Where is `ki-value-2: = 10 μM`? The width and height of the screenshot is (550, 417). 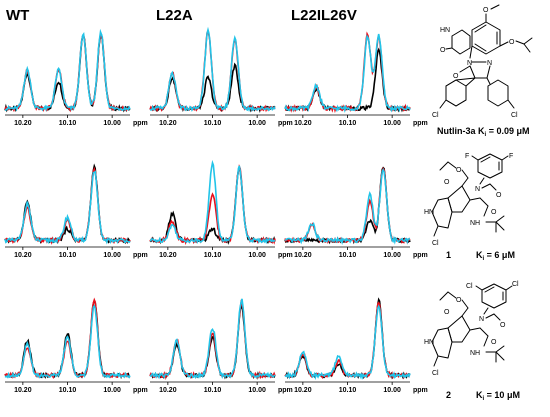 ki-value-2: = 10 μM is located at coordinates (502, 395).